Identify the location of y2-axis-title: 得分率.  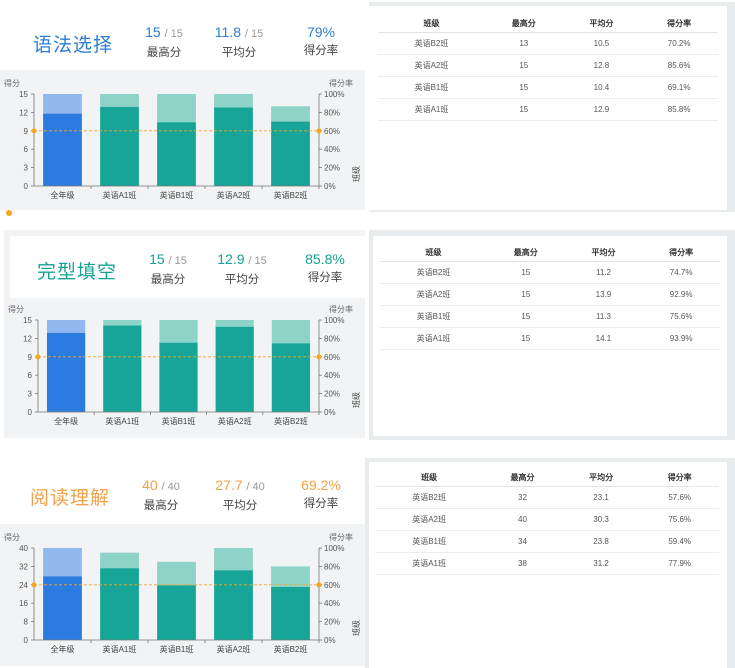
(341, 537).